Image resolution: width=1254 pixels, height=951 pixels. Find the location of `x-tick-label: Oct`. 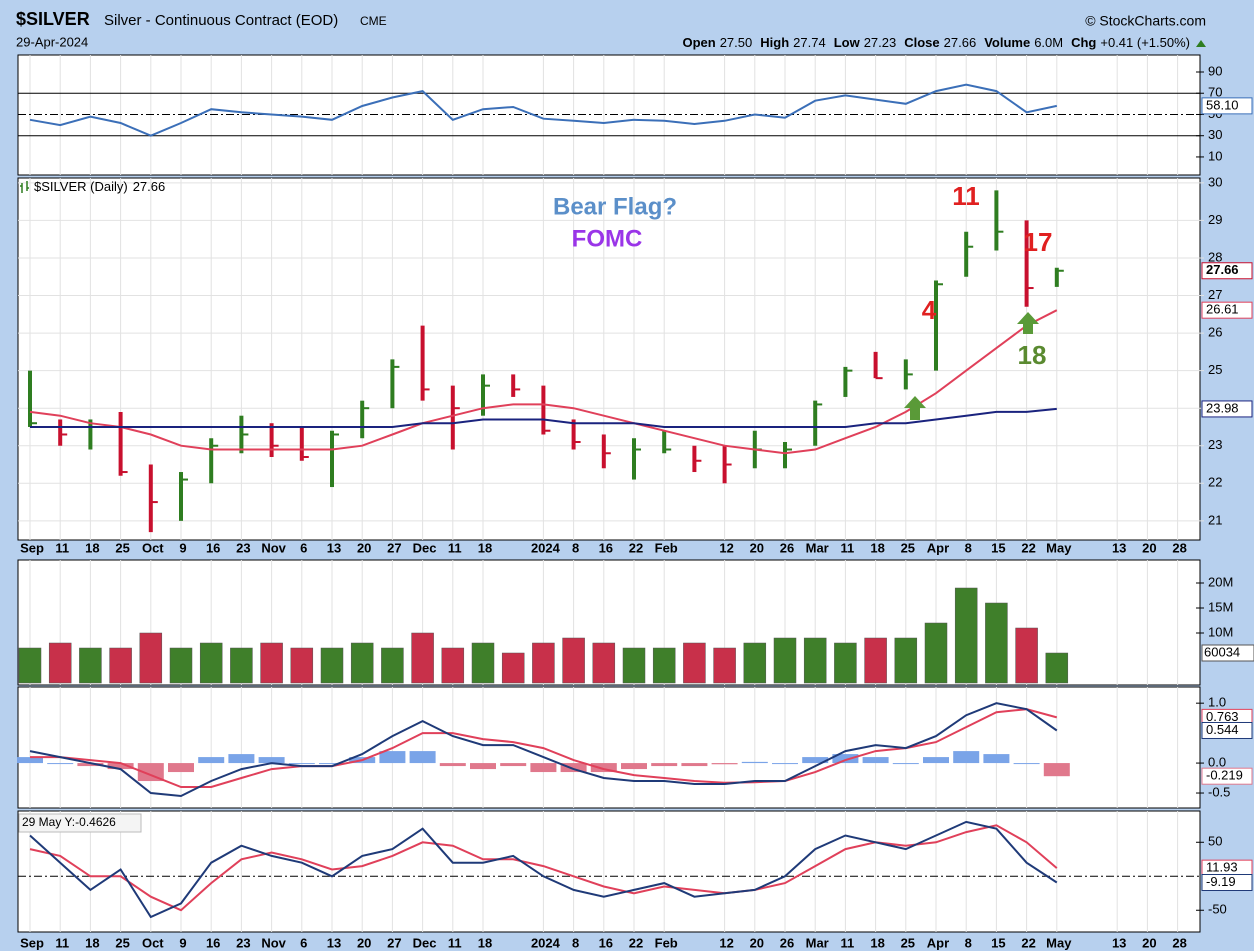

x-tick-label: Oct is located at coordinates (153, 942).